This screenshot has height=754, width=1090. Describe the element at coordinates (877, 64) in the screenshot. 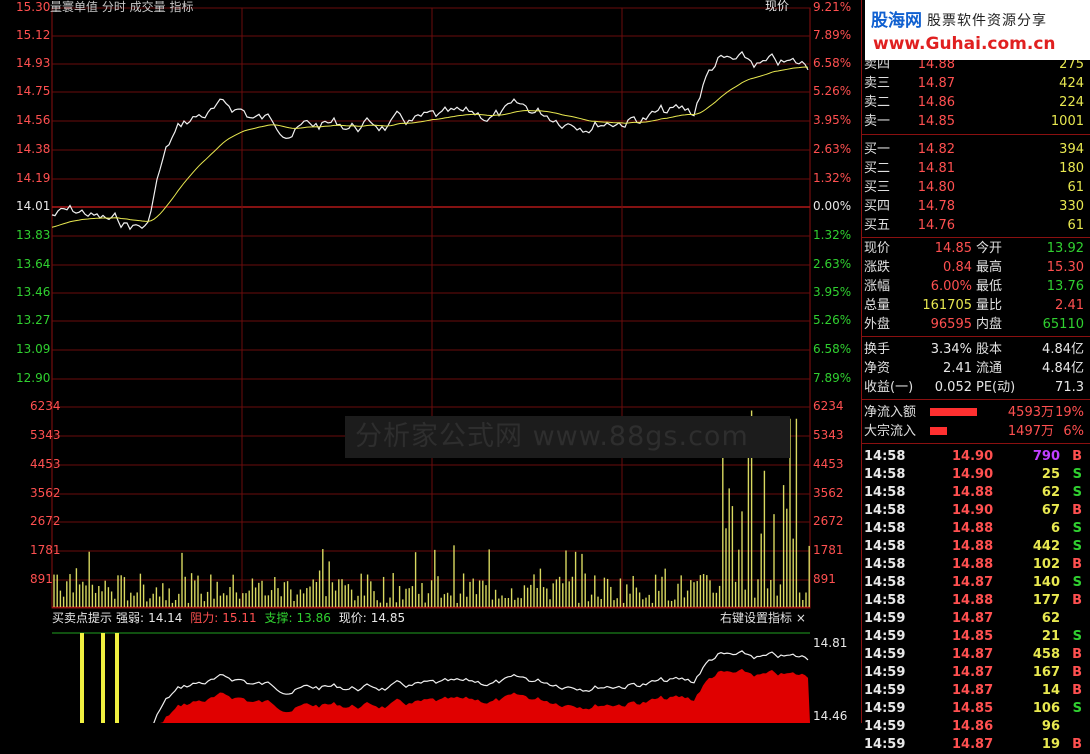

I see `ask-label: 卖四` at that location.